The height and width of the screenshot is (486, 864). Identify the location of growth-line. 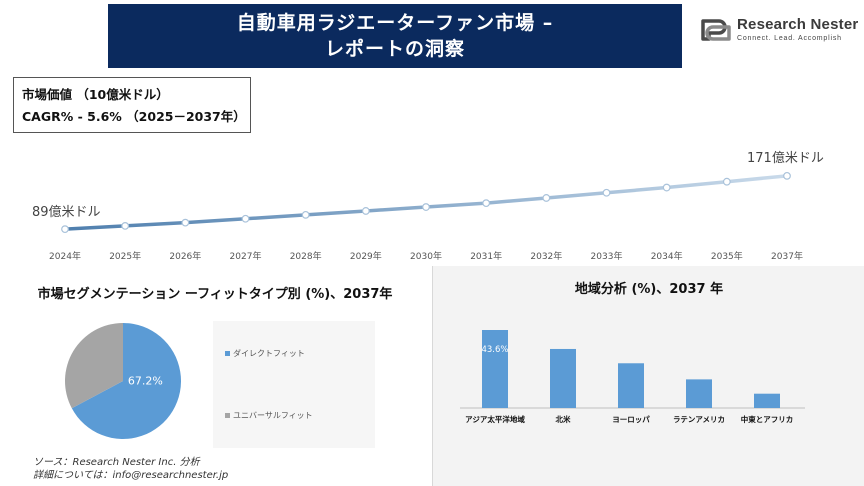
(426, 202).